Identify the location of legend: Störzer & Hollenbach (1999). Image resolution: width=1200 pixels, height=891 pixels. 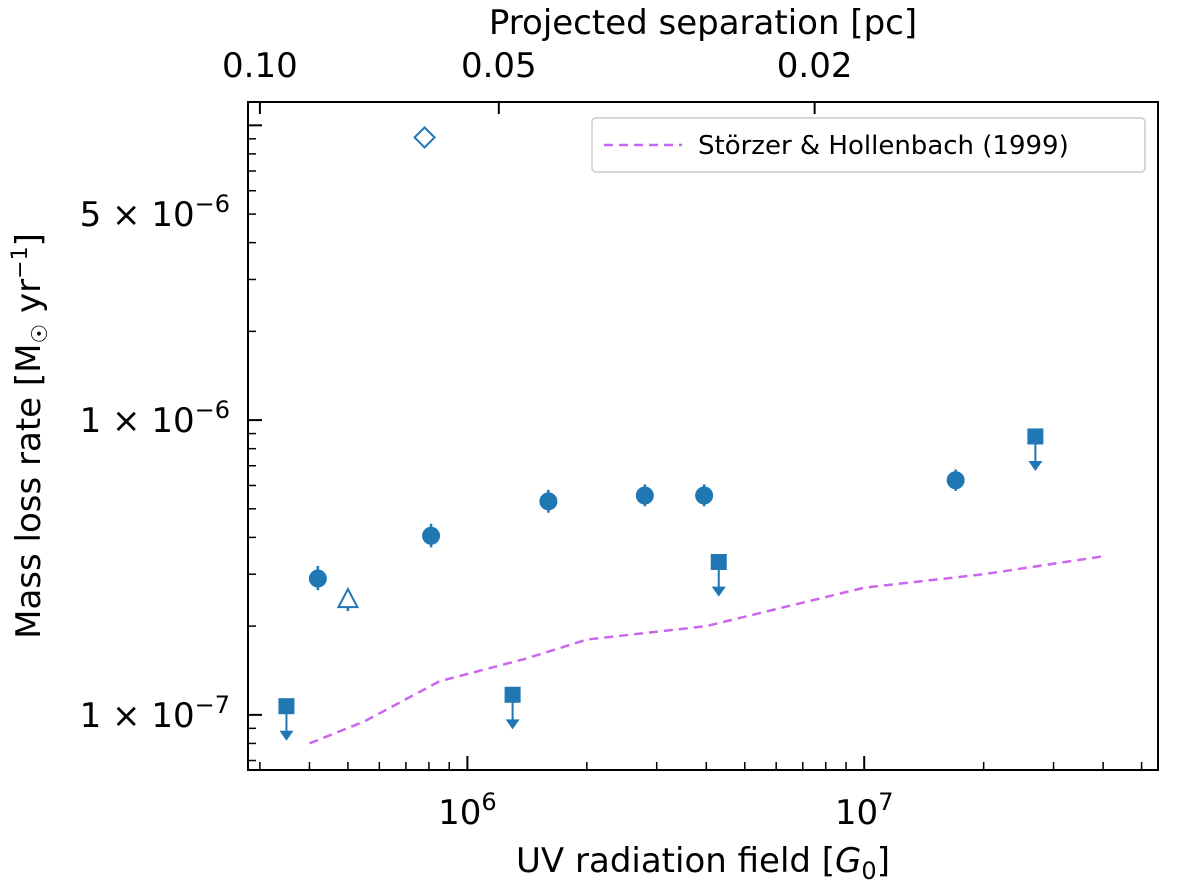
(868, 145).